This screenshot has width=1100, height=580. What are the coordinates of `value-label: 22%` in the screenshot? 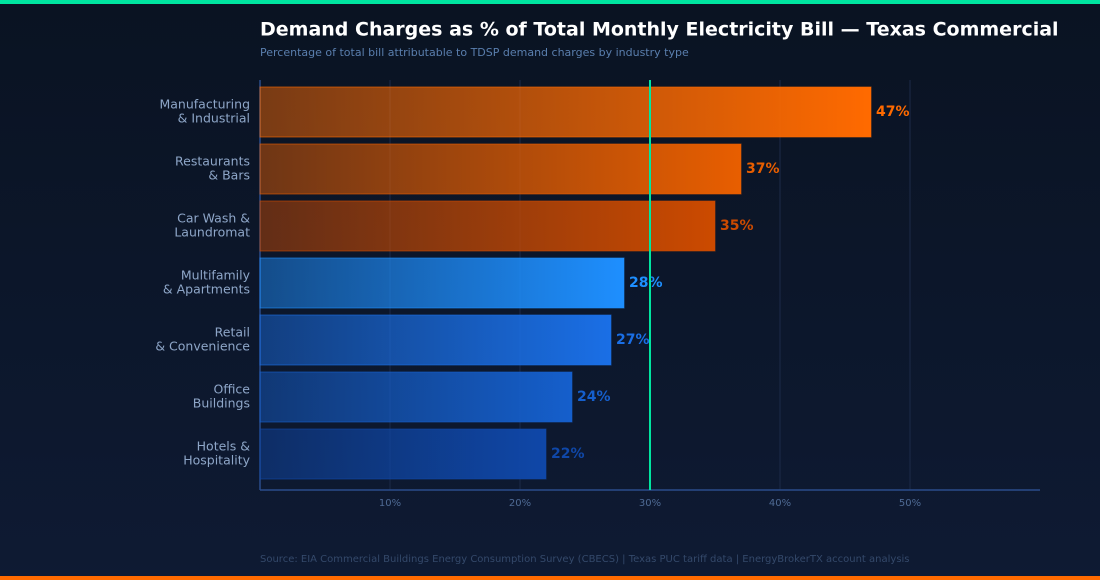 It's located at (568, 454).